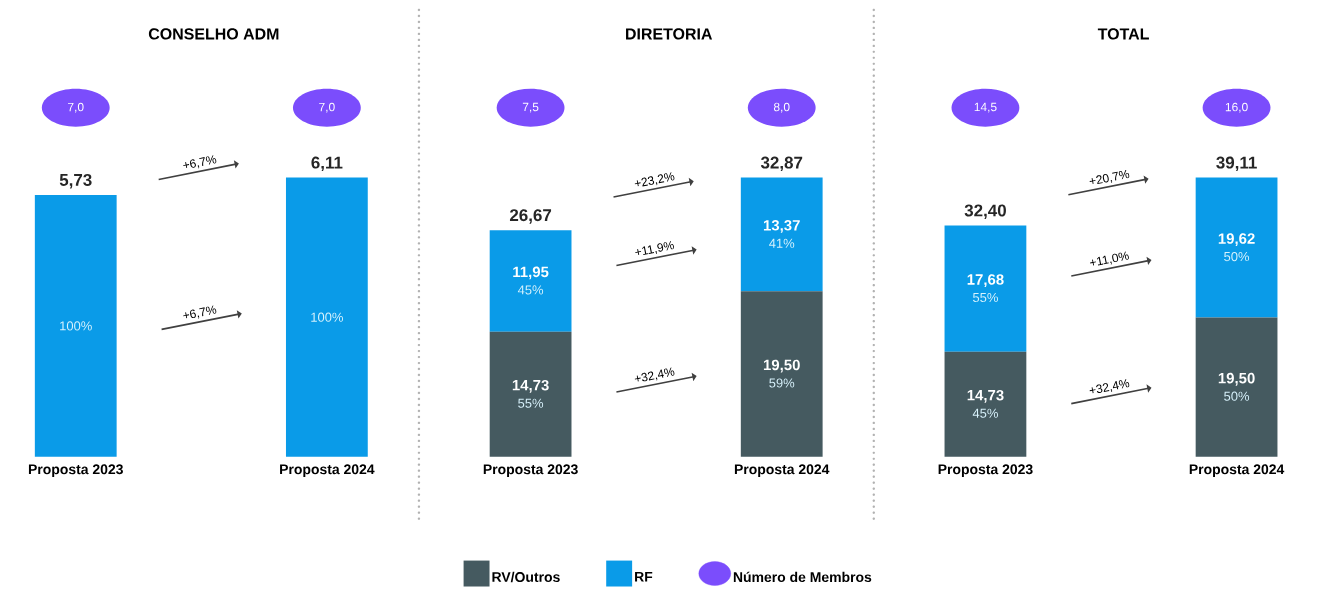  I want to click on total-label: 32,87, so click(781, 164).